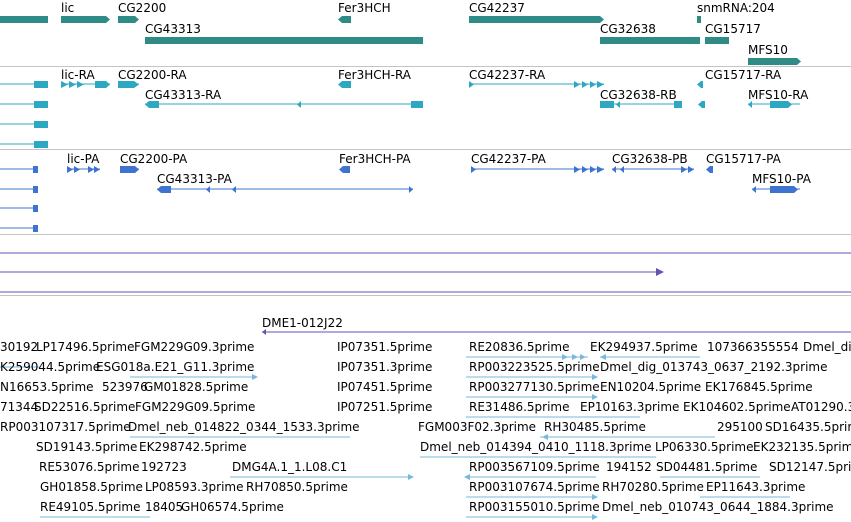  Describe the element at coordinates (65, 427) in the screenshot. I see `est-label: RP003107317.5prime` at that location.